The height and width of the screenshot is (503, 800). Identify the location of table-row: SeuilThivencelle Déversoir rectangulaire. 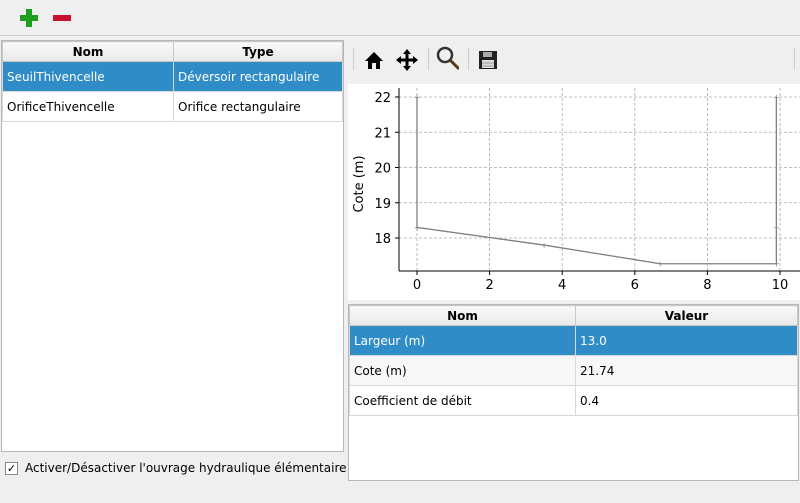
(172, 76).